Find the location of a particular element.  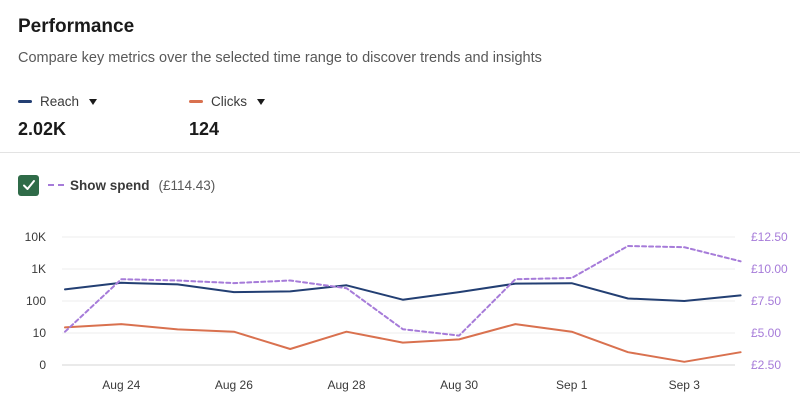

y-left-tick-label: 10 is located at coordinates (40, 333).